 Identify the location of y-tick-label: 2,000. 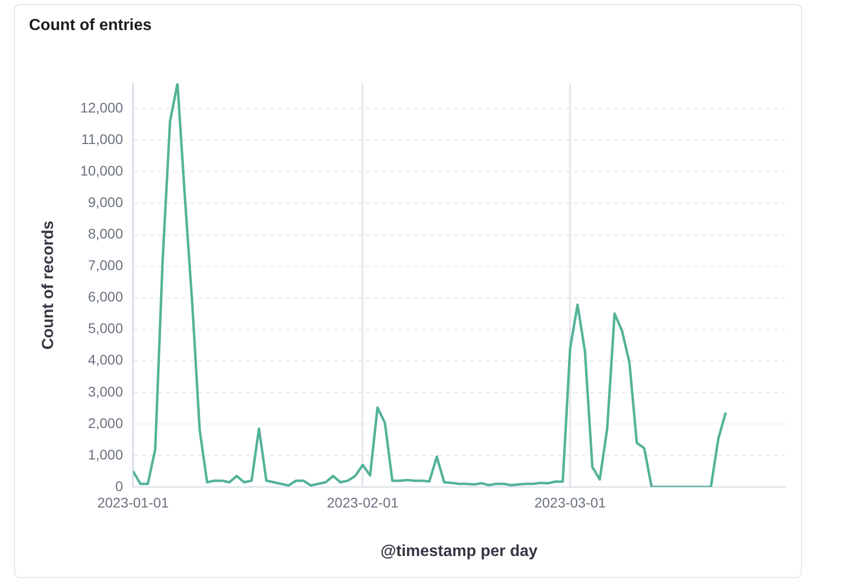
(106, 422).